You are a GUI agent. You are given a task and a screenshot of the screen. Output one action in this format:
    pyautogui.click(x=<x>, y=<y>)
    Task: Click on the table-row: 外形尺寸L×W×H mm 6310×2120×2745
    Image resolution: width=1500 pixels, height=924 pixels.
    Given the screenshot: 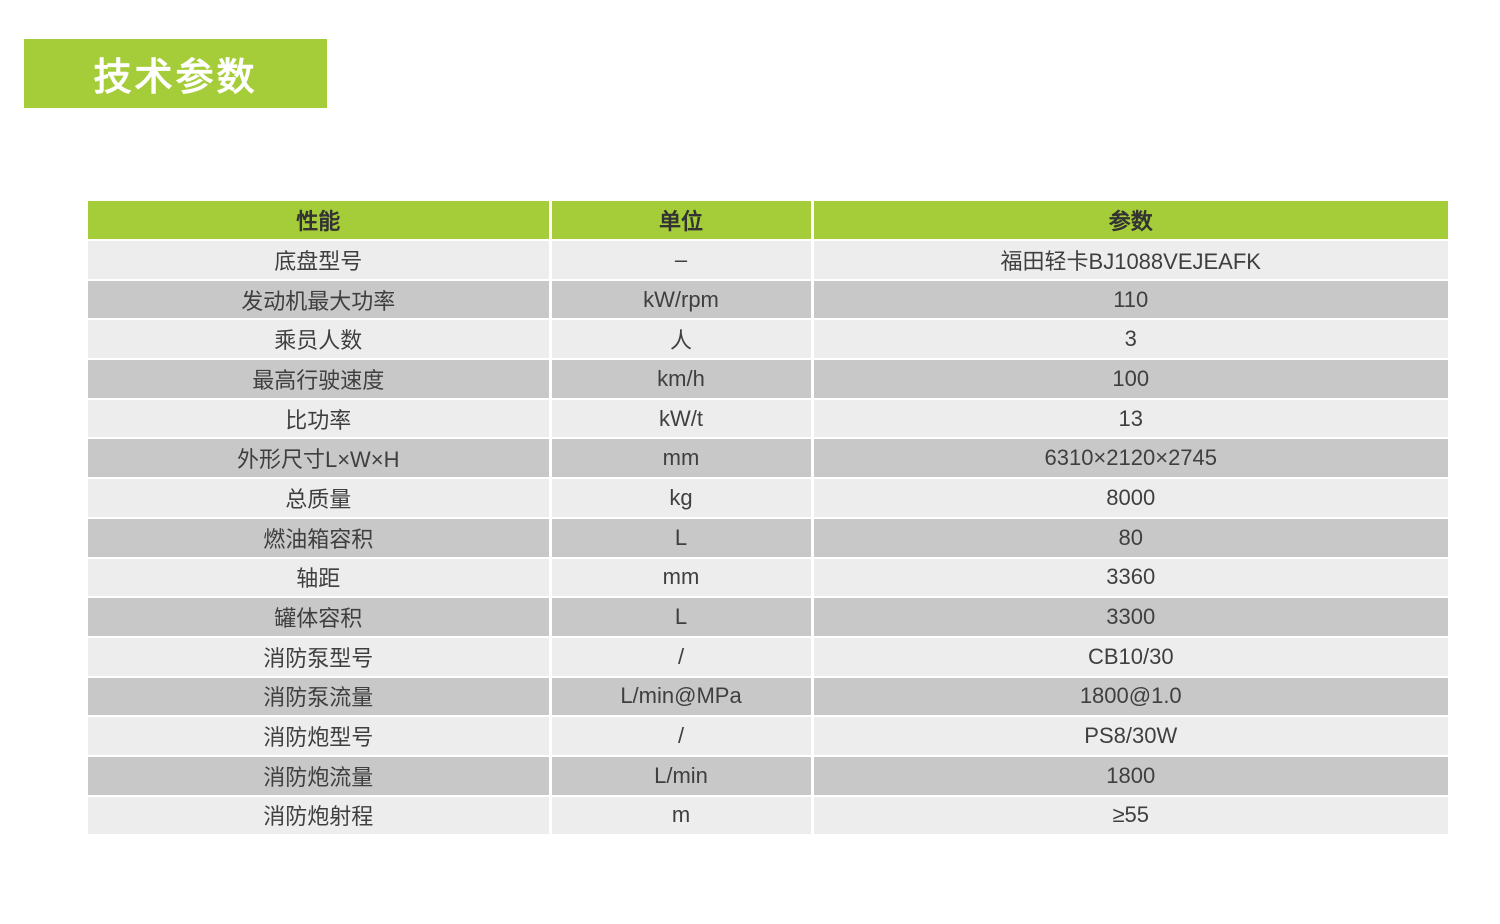 What is the action you would take?
    pyautogui.click(x=768, y=458)
    